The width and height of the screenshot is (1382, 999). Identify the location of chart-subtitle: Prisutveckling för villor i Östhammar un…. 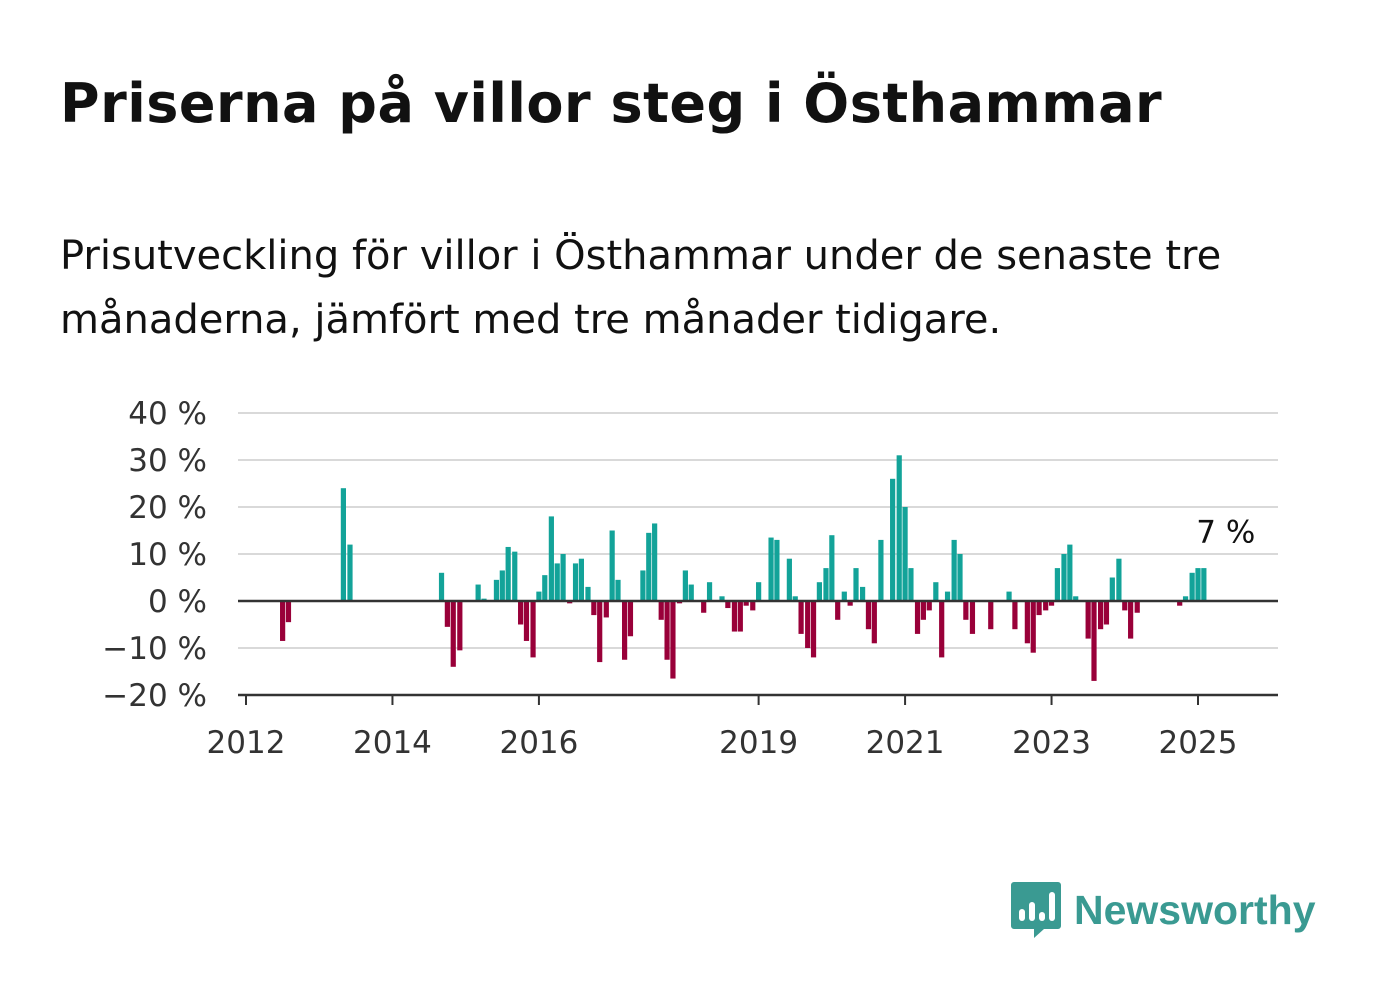
(641, 288).